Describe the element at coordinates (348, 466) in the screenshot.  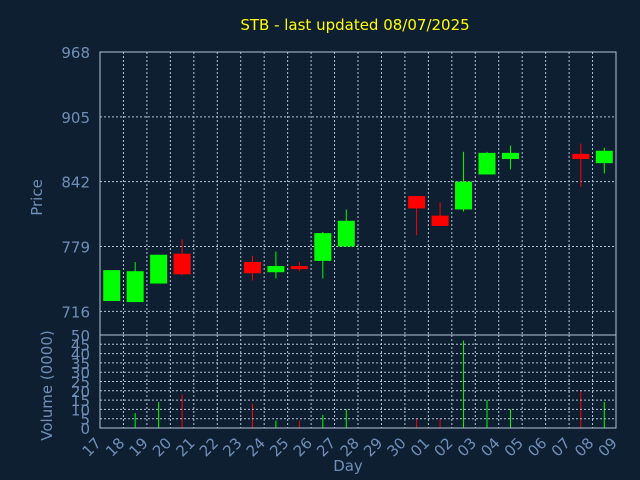
I see `x-axis-label: Day` at that location.